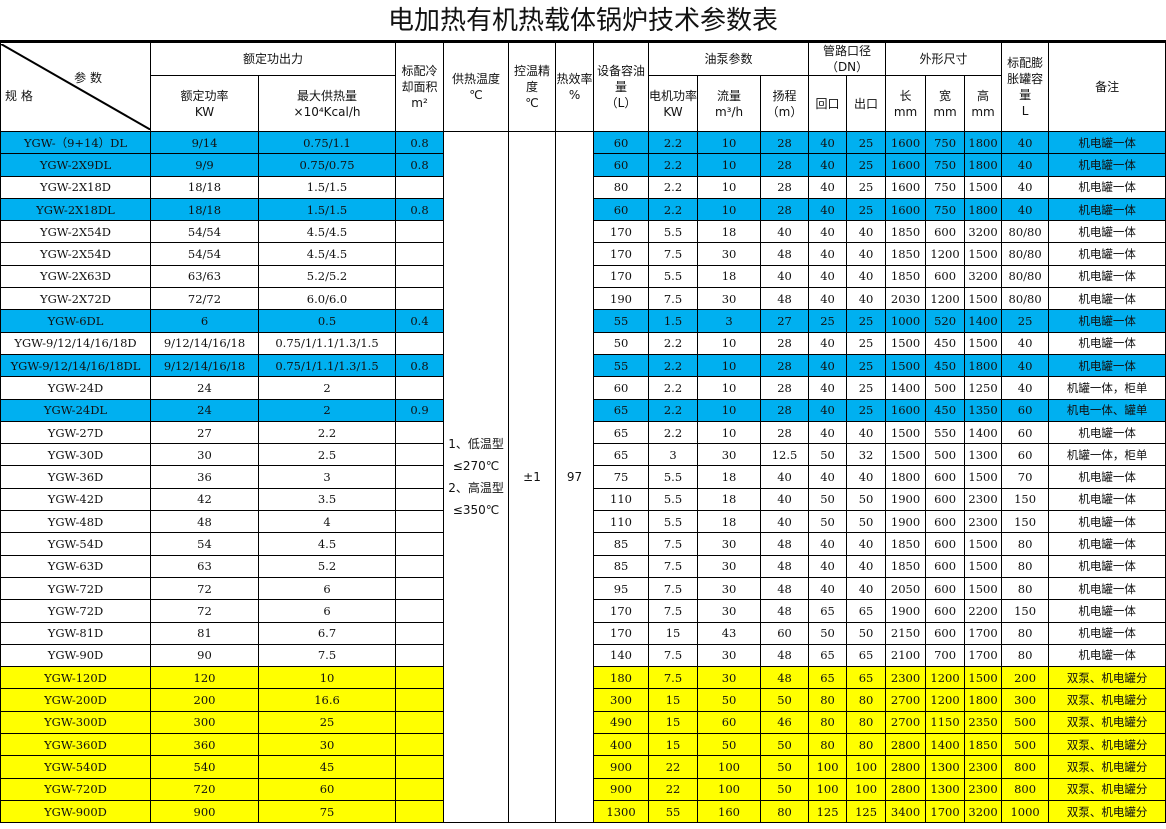 The image size is (1166, 829). What do you see at coordinates (327, 432) in the screenshot?
I see `max-heat-cell: 2.2` at bounding box center [327, 432].